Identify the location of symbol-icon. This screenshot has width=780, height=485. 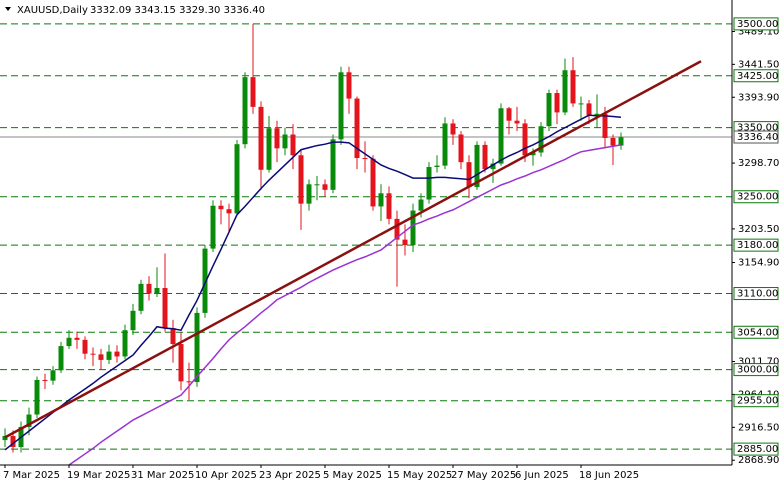
(8, 9).